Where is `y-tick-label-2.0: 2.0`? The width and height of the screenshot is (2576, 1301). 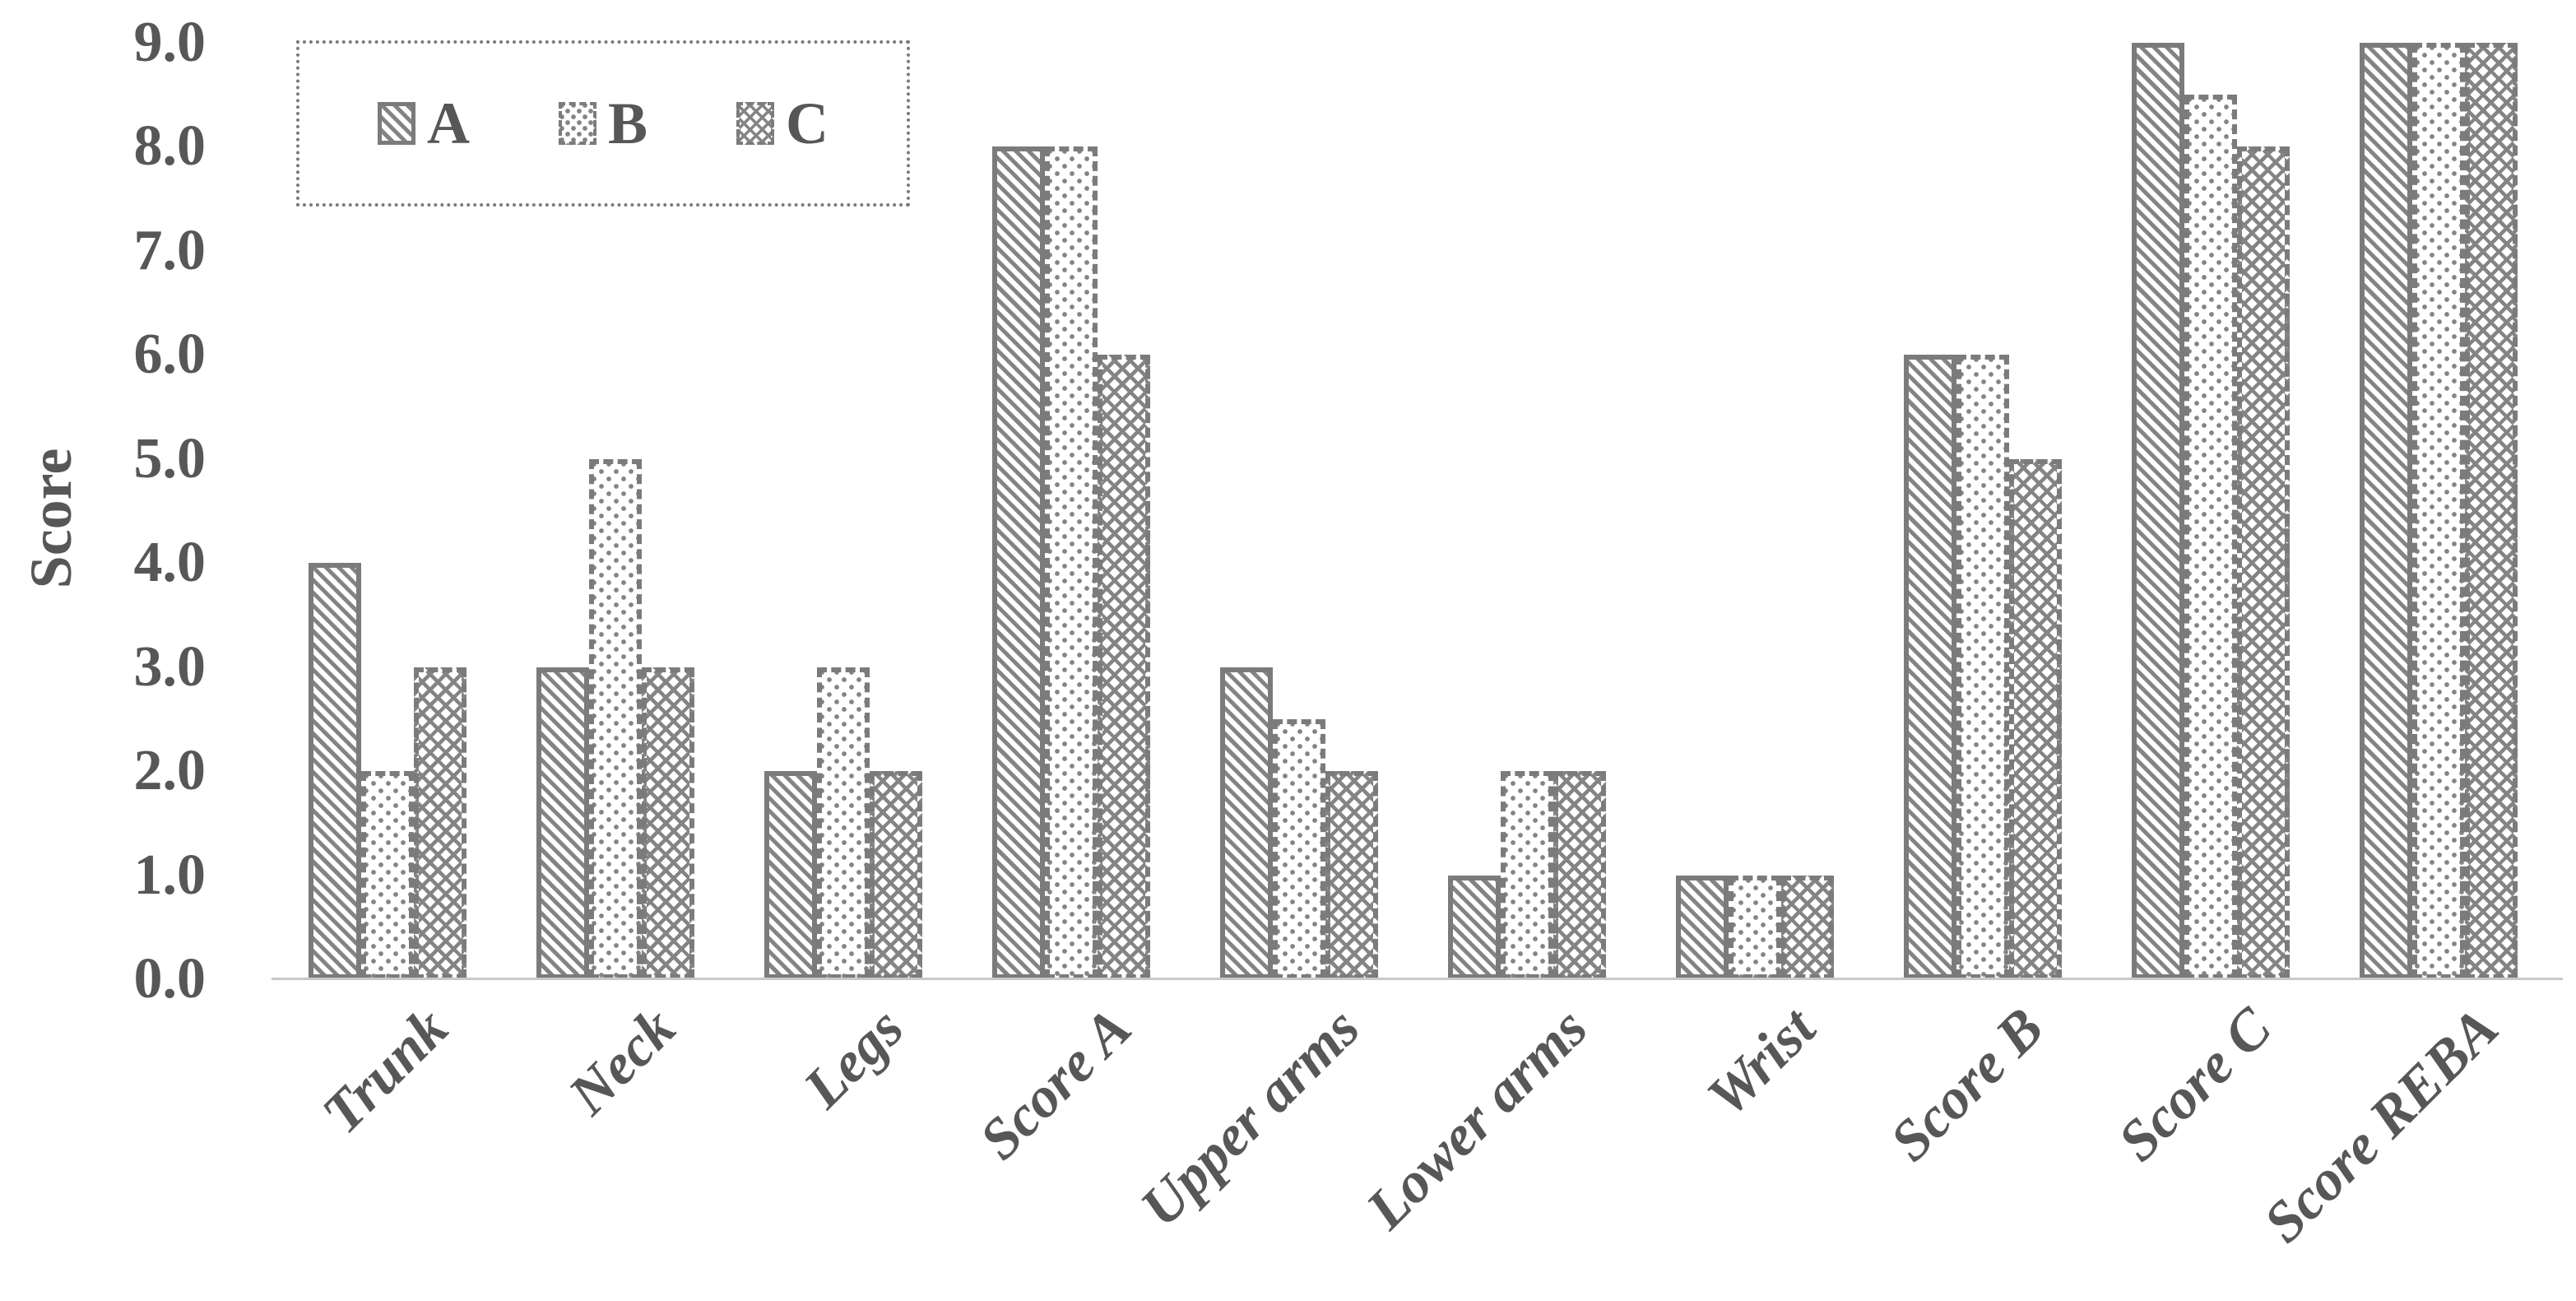
y-tick-label-2.0: 2.0 is located at coordinates (170, 770).